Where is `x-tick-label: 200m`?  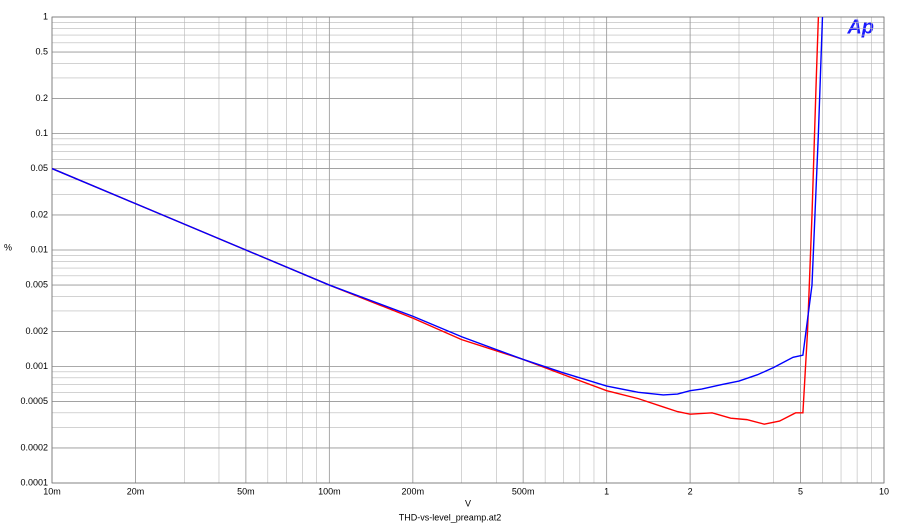
x-tick-label: 200m is located at coordinates (413, 491).